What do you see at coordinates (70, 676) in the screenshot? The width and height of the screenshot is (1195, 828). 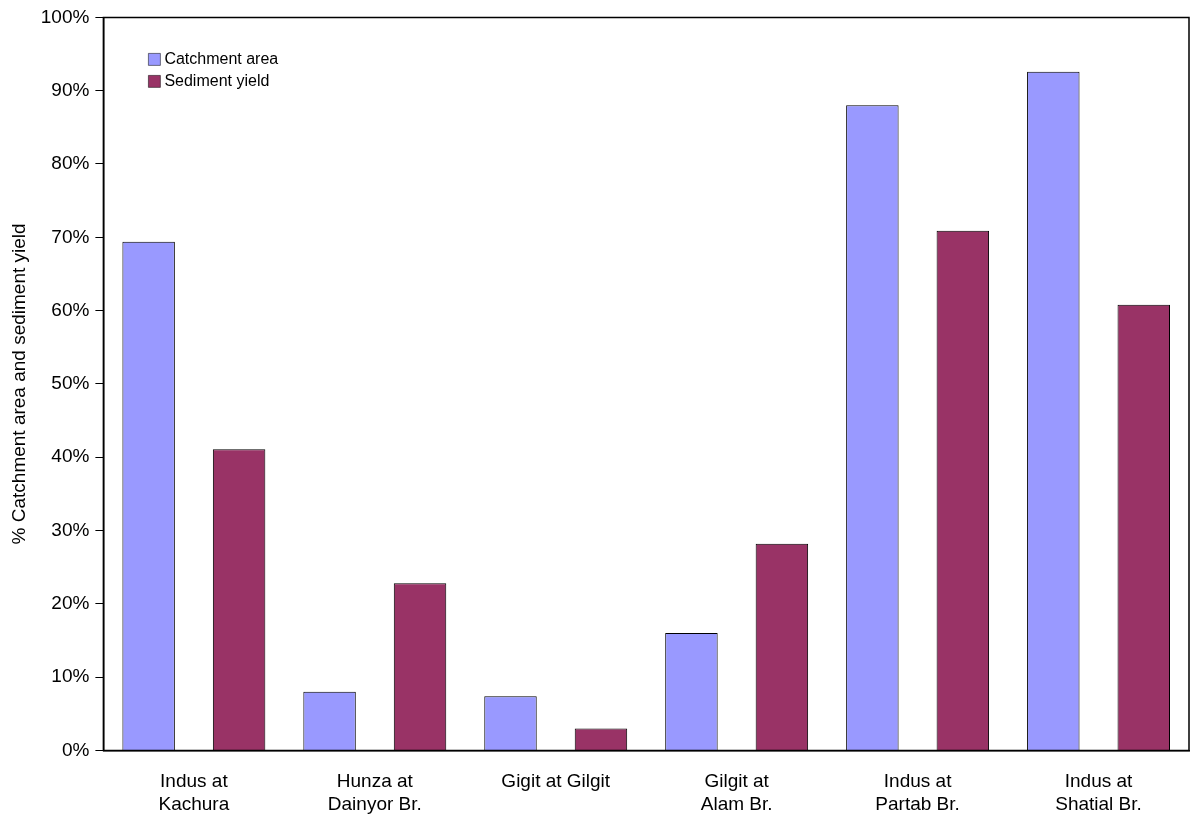 I see `y-tick-label: 10%` at bounding box center [70, 676].